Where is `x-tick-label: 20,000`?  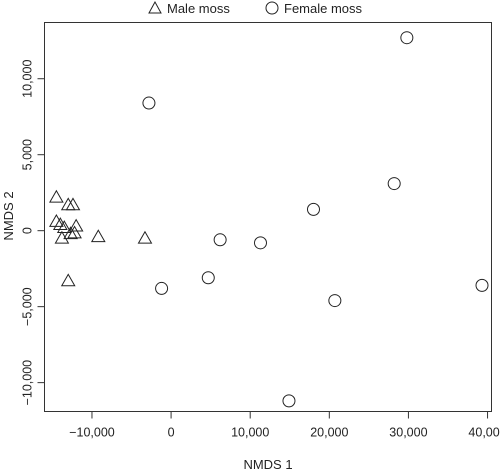 x-tick-label: 20,000 is located at coordinates (329, 433).